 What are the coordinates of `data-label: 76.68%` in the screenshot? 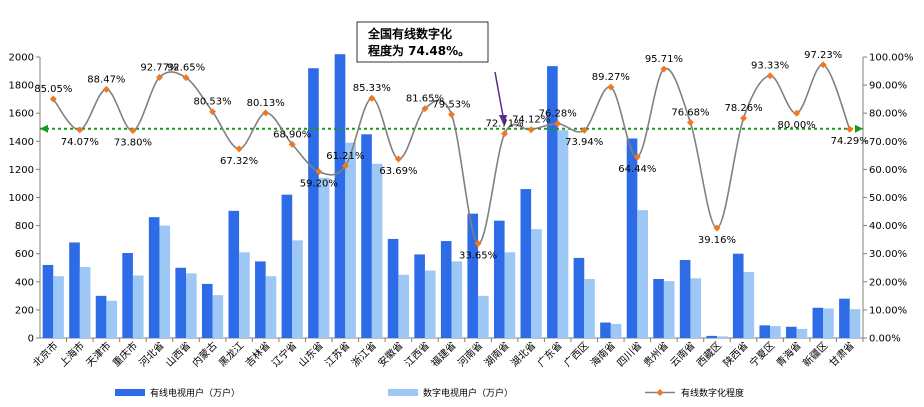 It's located at (690, 113).